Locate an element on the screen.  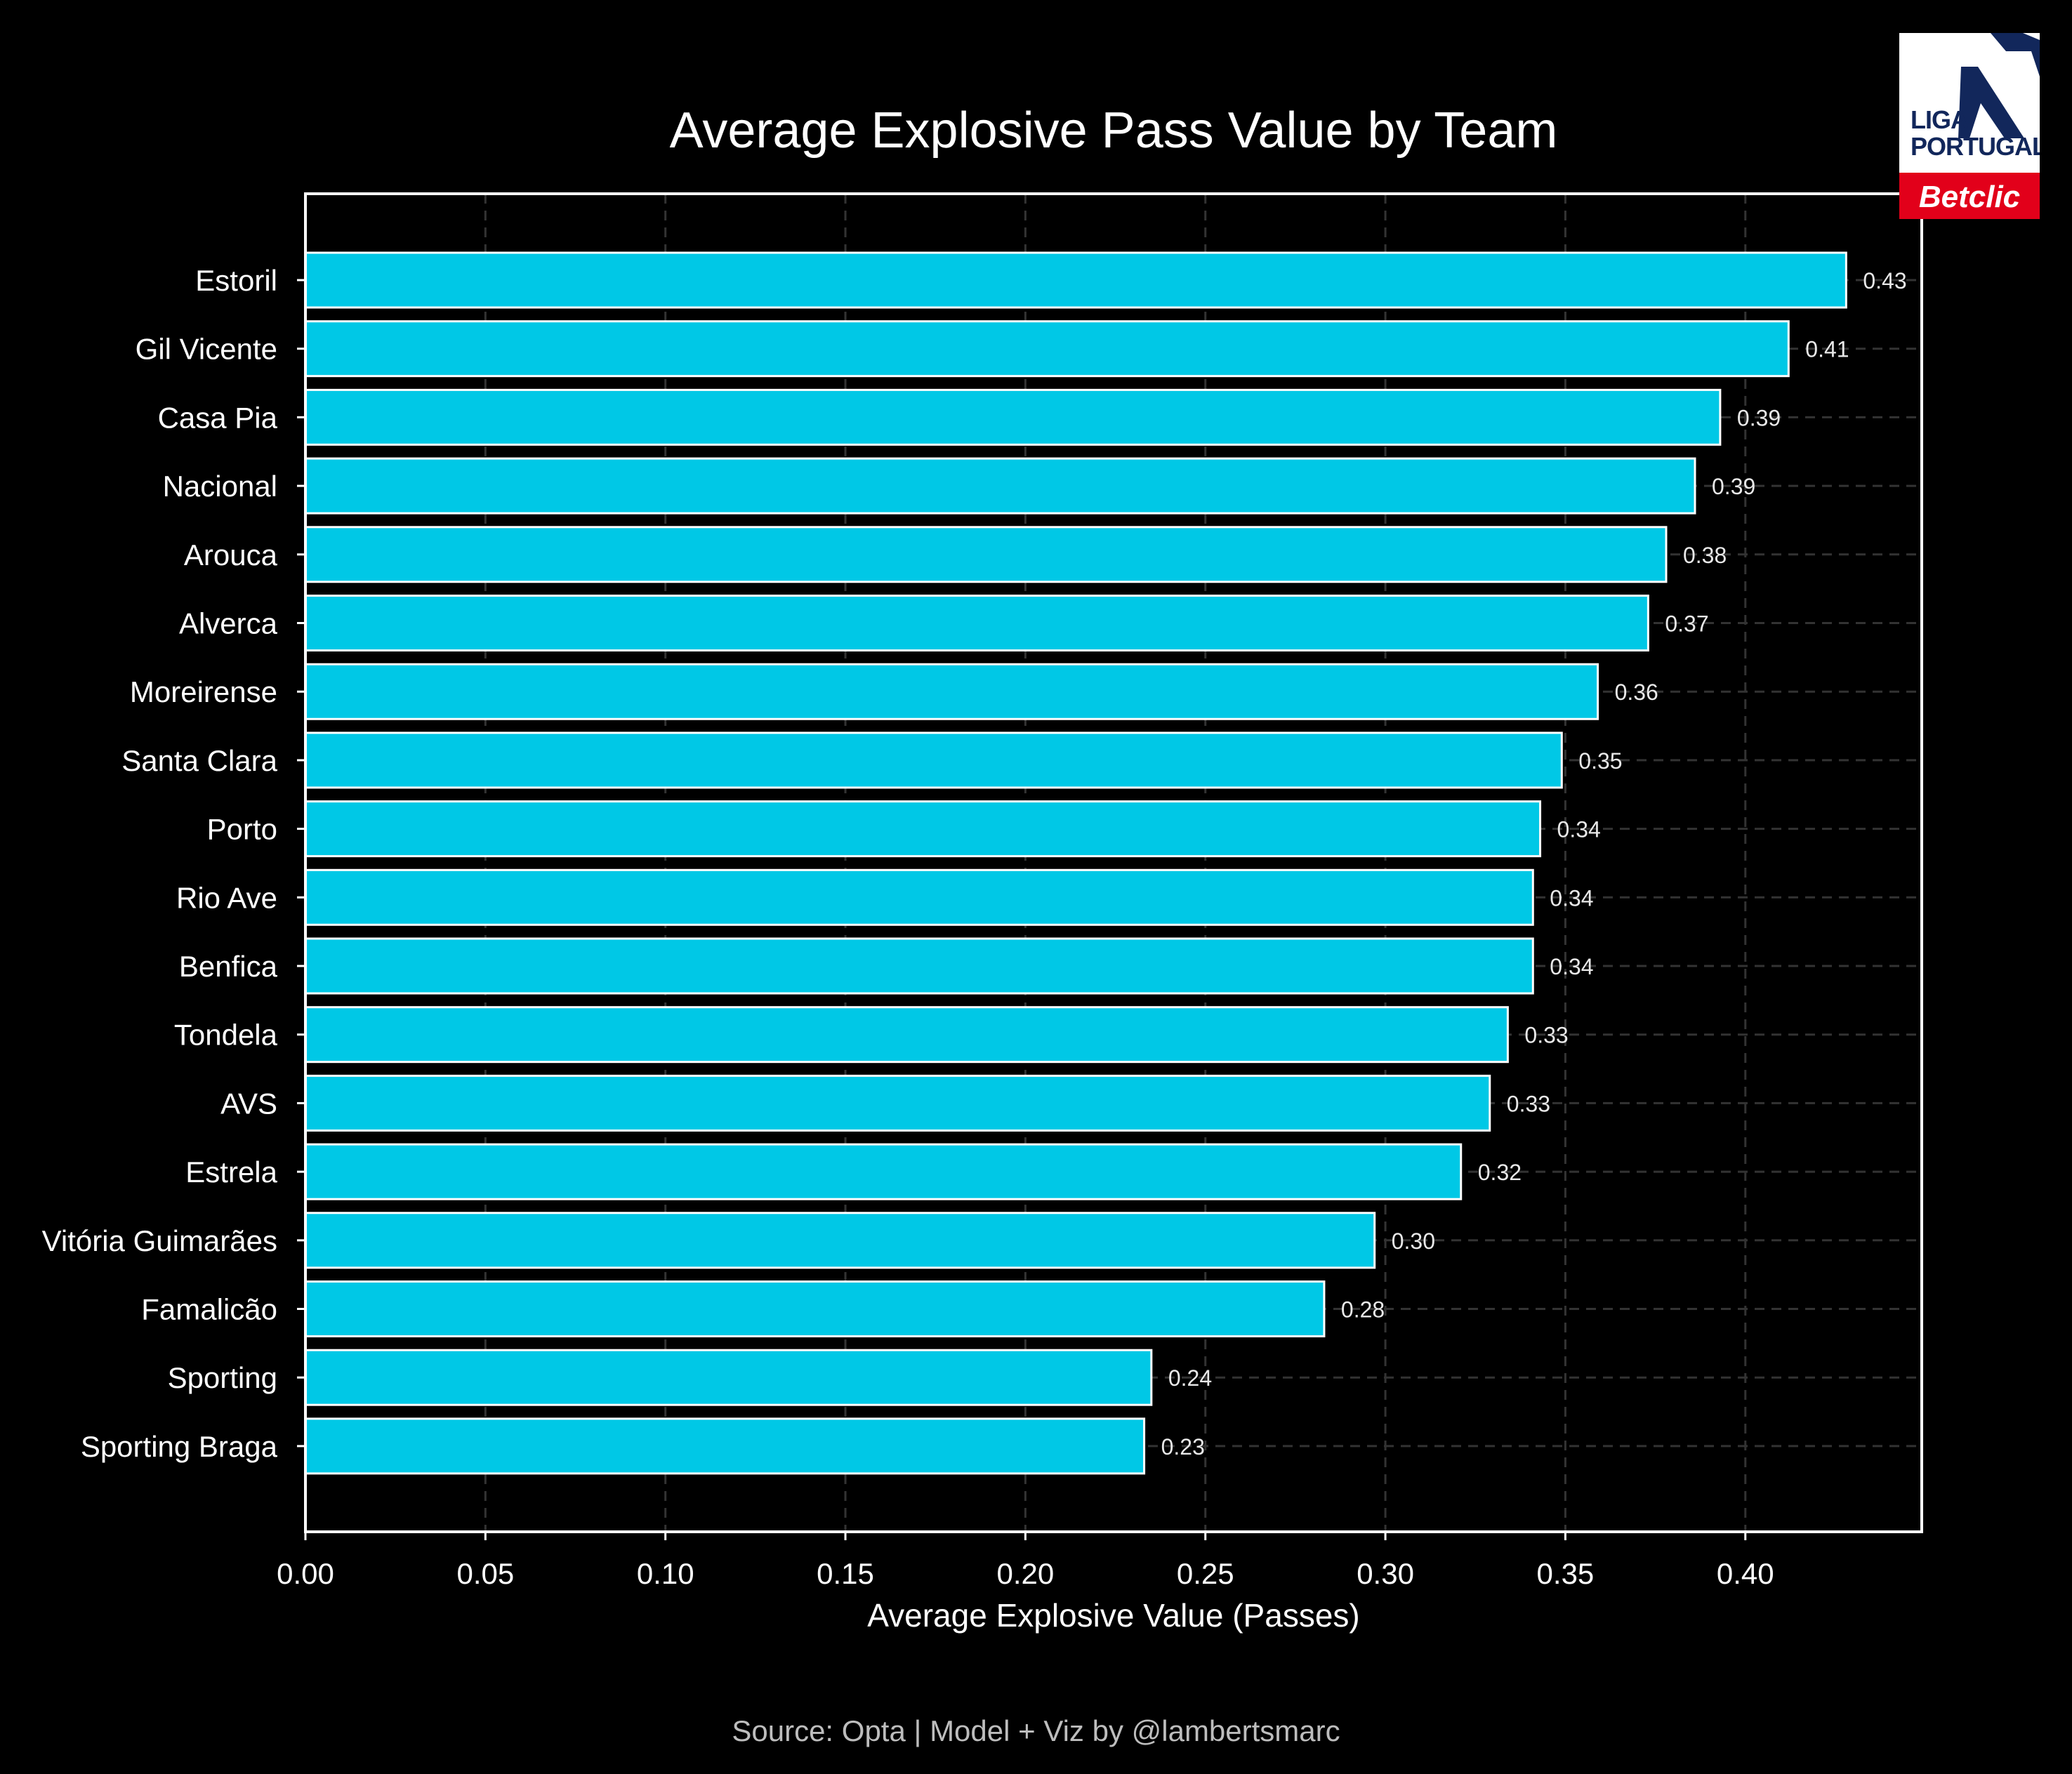
y-tick-label: Gil Vicente is located at coordinates (206, 349).